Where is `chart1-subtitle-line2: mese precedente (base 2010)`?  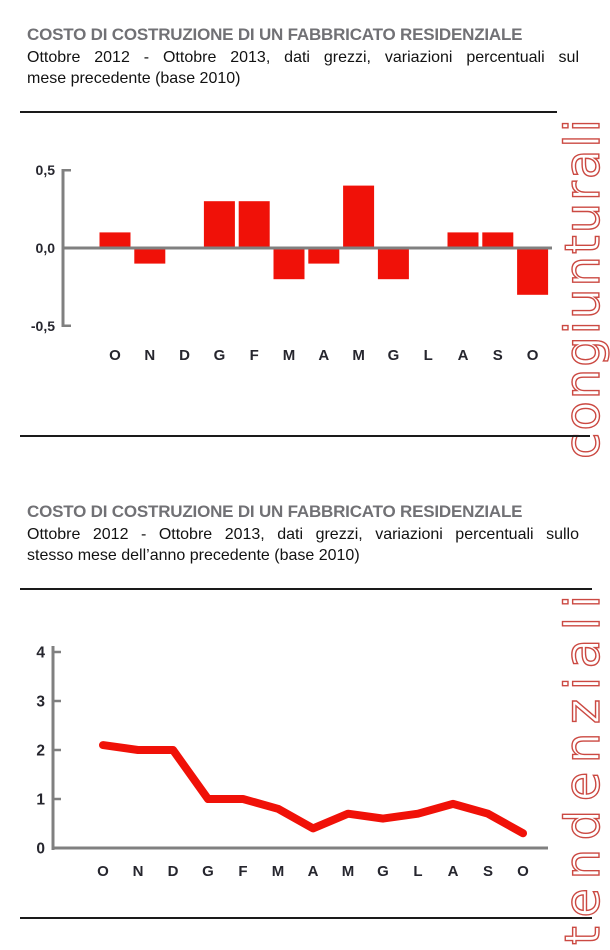
chart1-subtitle-line2: mese precedente (base 2010) is located at coordinates (134, 78).